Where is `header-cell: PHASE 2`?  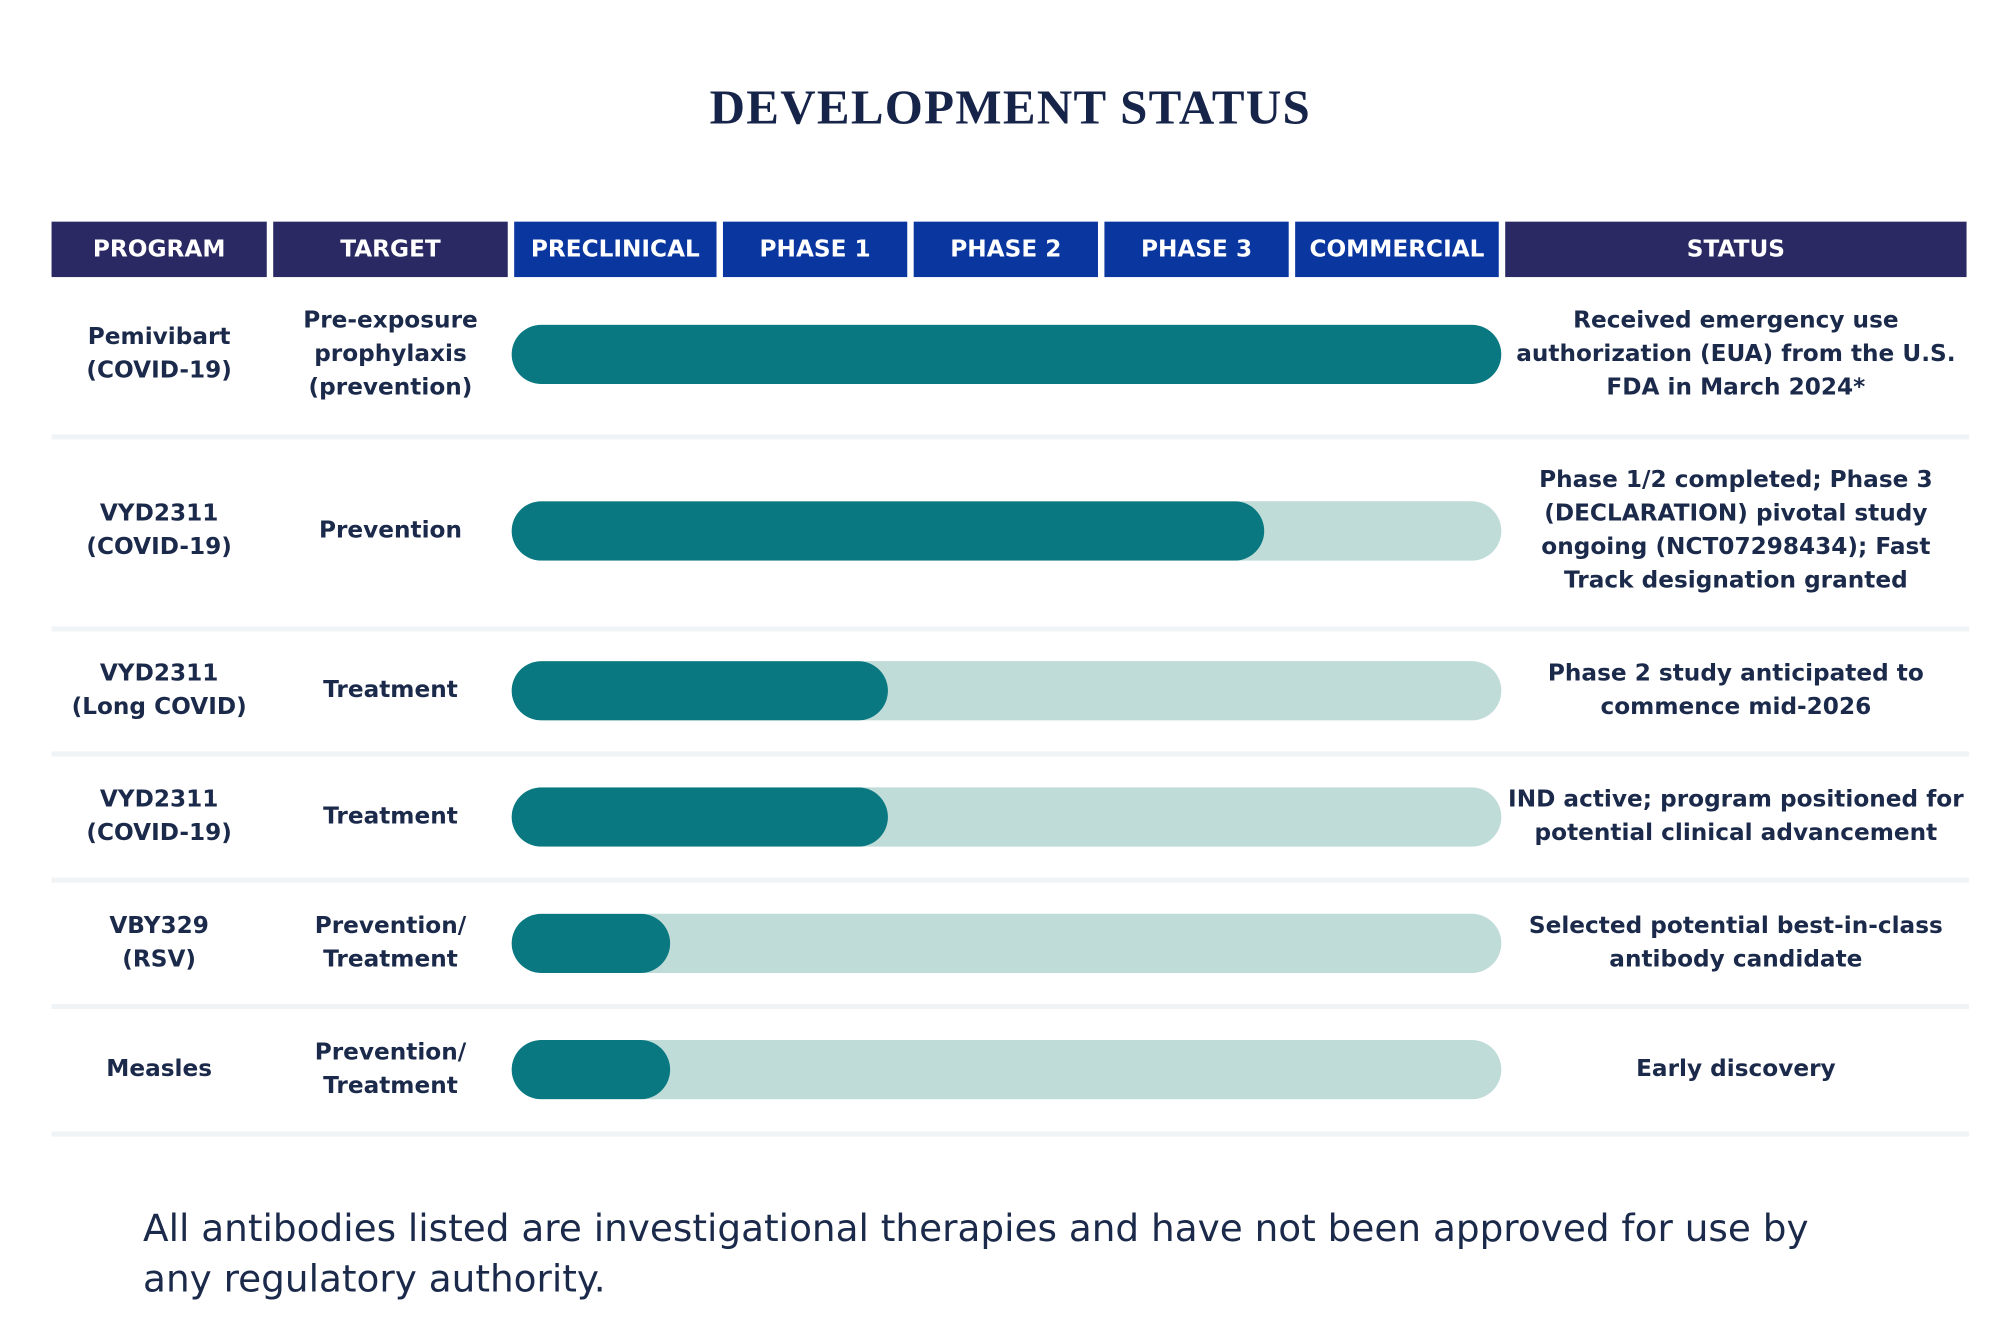 header-cell: PHASE 2 is located at coordinates (1005, 249).